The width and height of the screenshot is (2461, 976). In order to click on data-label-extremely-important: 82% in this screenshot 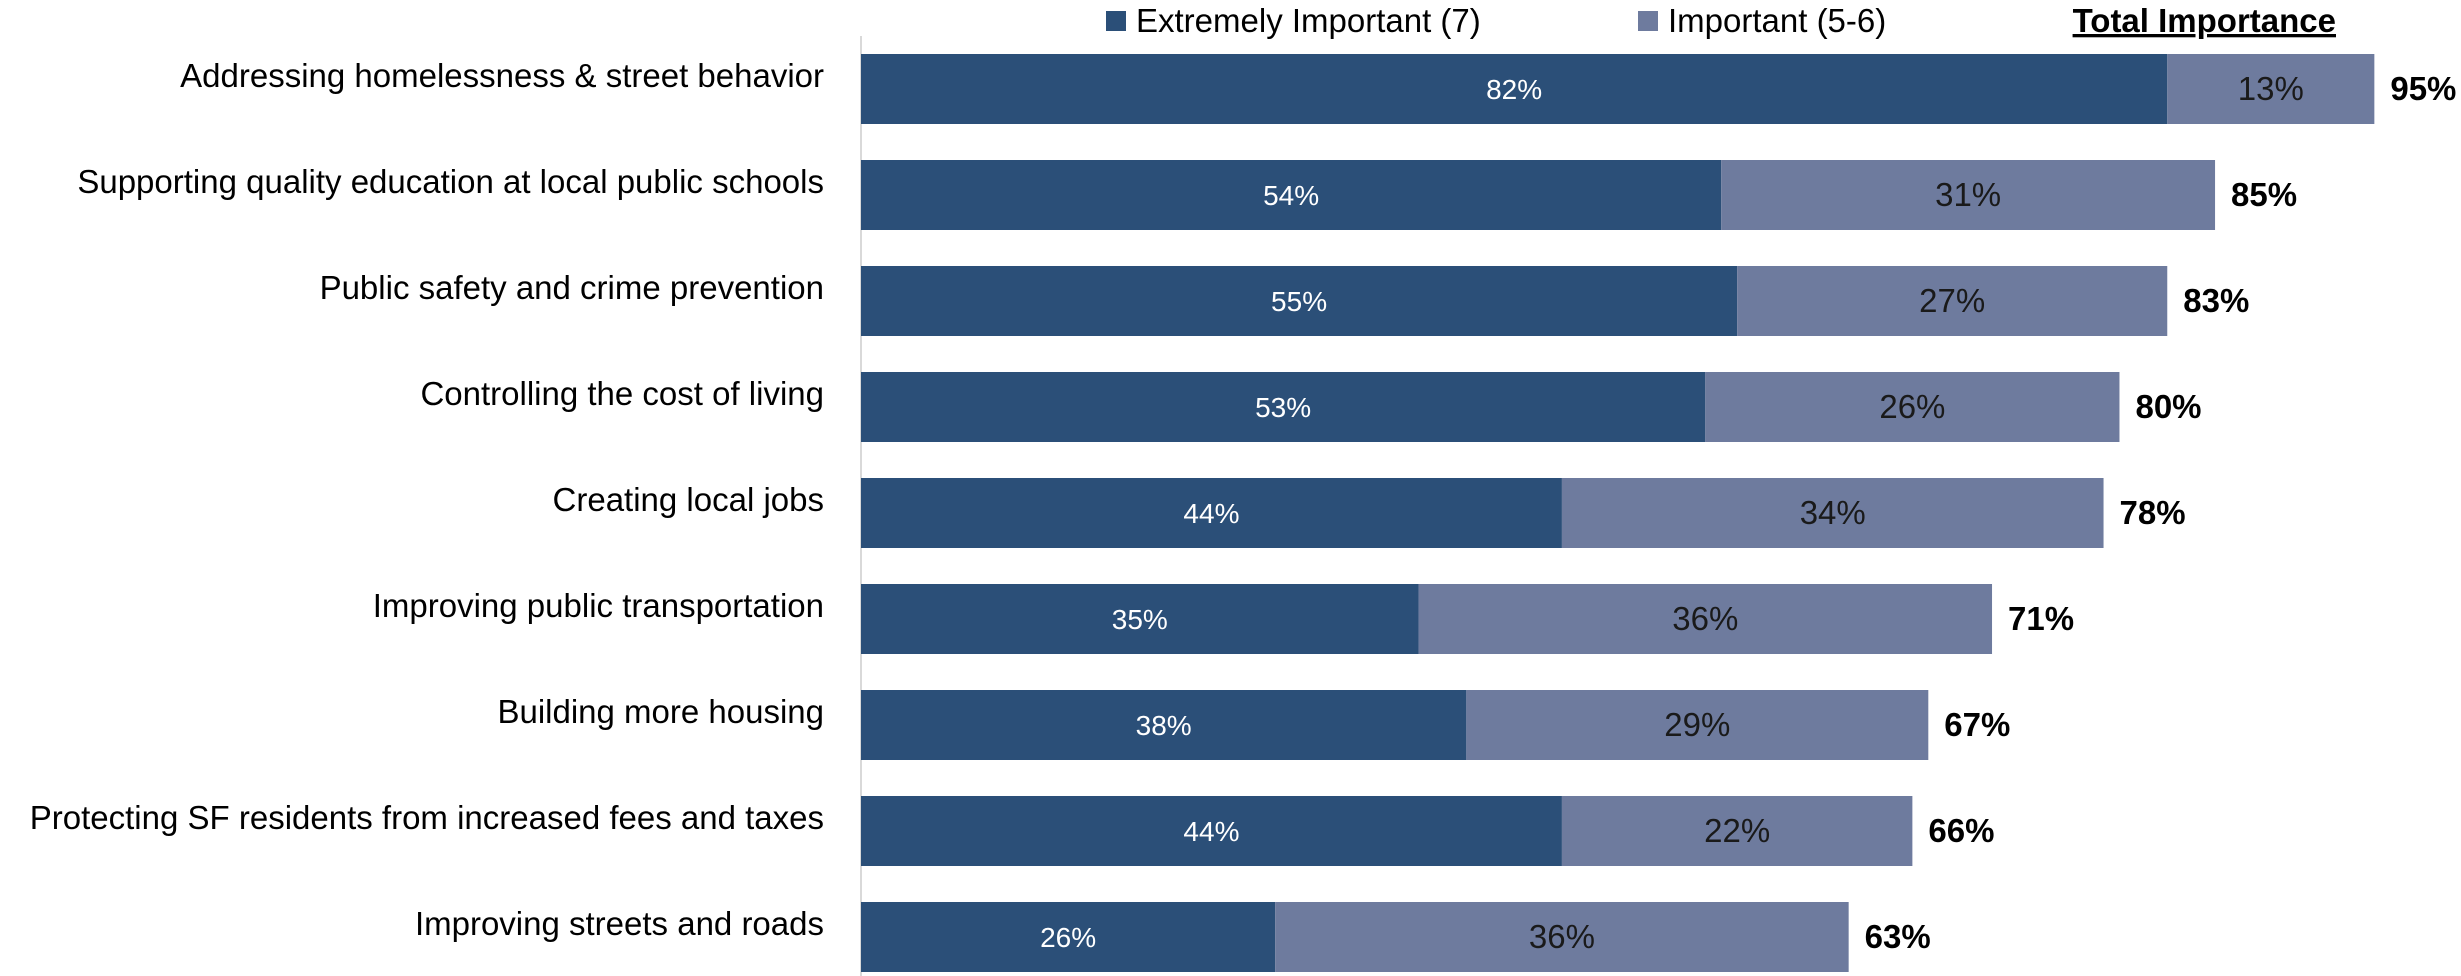, I will do `click(1514, 89)`.